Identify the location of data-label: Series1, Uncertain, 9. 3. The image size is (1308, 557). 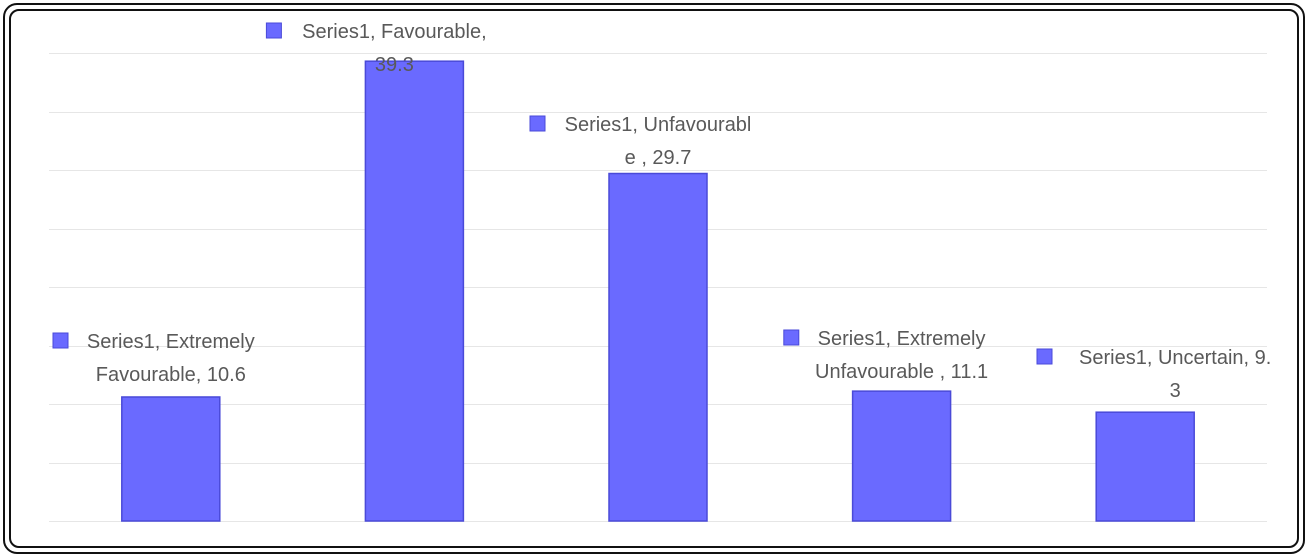
(1153, 374).